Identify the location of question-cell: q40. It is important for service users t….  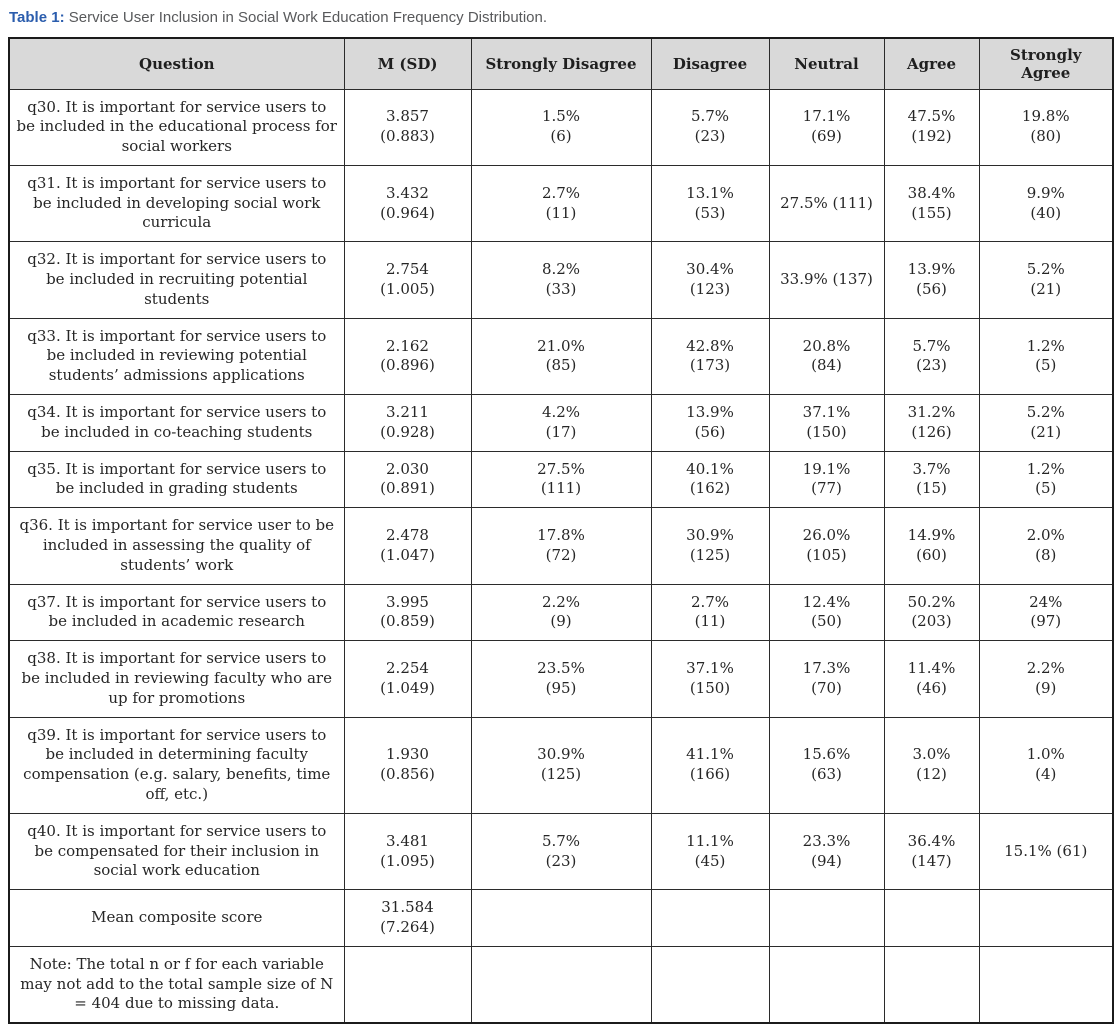
(176, 851).